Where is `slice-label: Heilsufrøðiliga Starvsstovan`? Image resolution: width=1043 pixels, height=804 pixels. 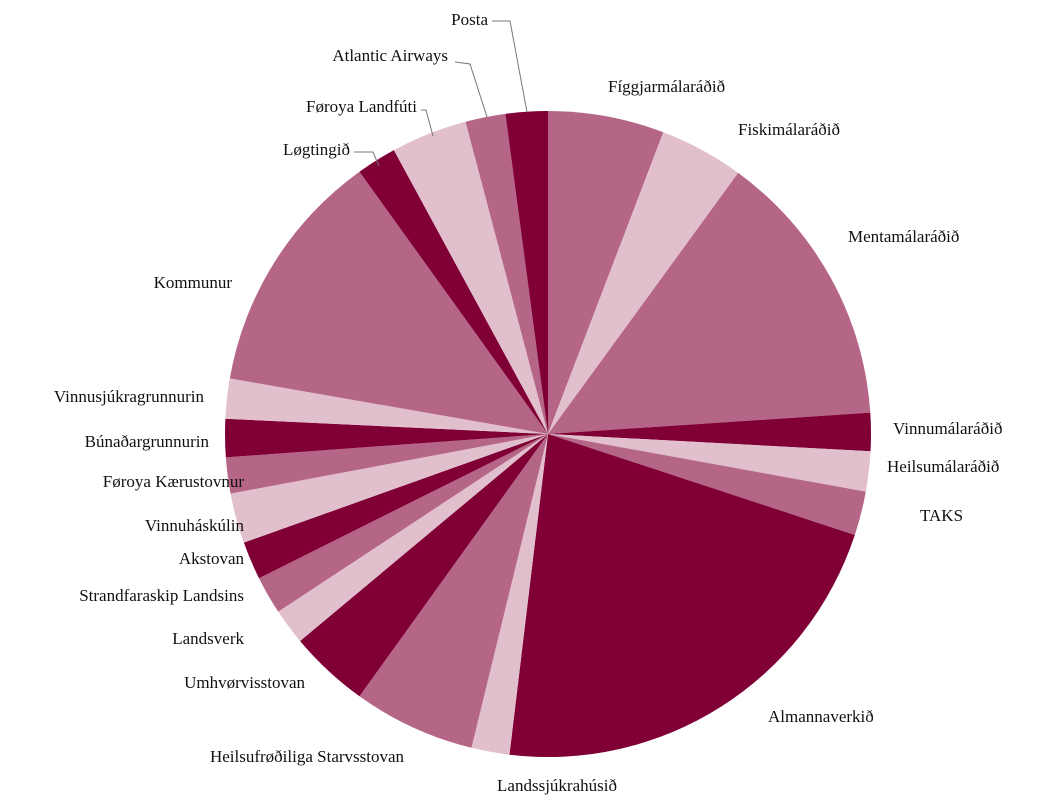 slice-label: Heilsufrøðiliga Starvsstovan is located at coordinates (307, 756).